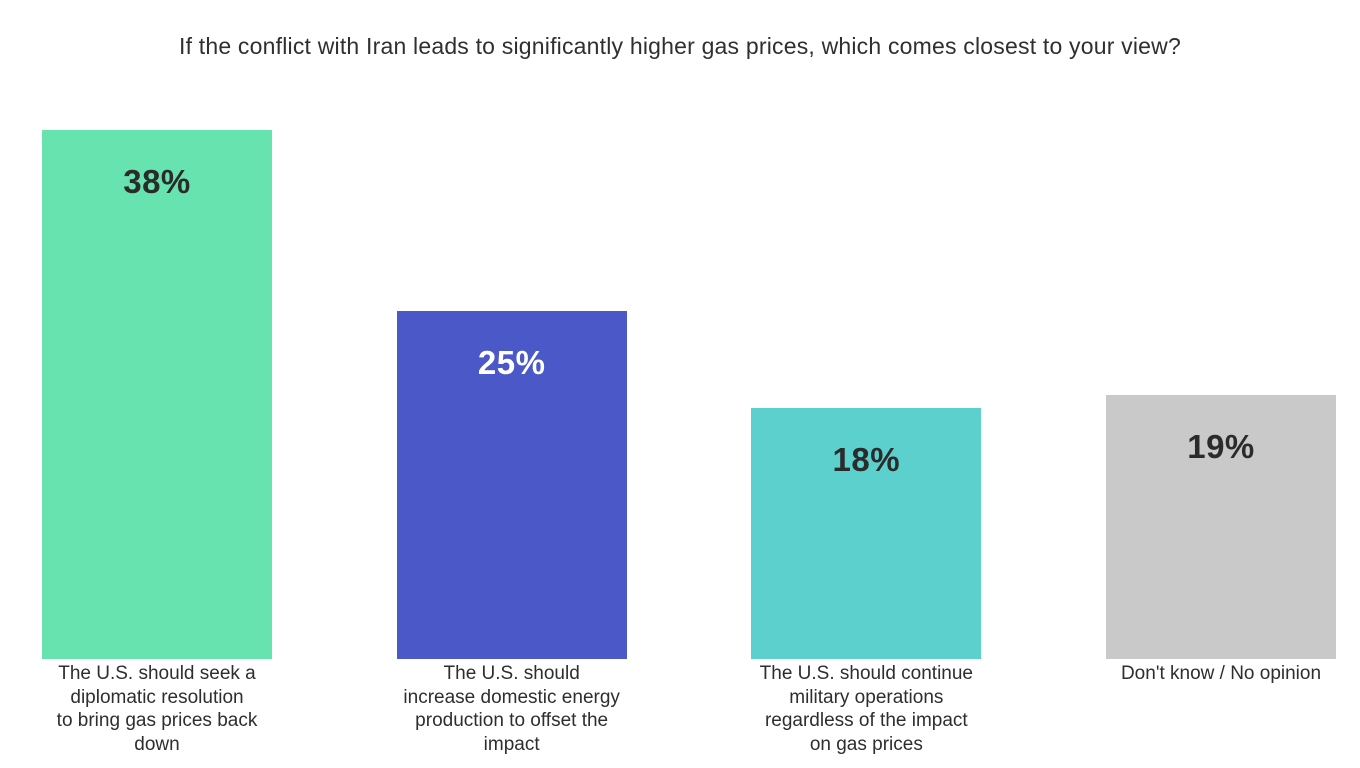 Image resolution: width=1360 pixels, height=768 pixels. What do you see at coordinates (157, 394) in the screenshot?
I see `bar-1: 38%` at bounding box center [157, 394].